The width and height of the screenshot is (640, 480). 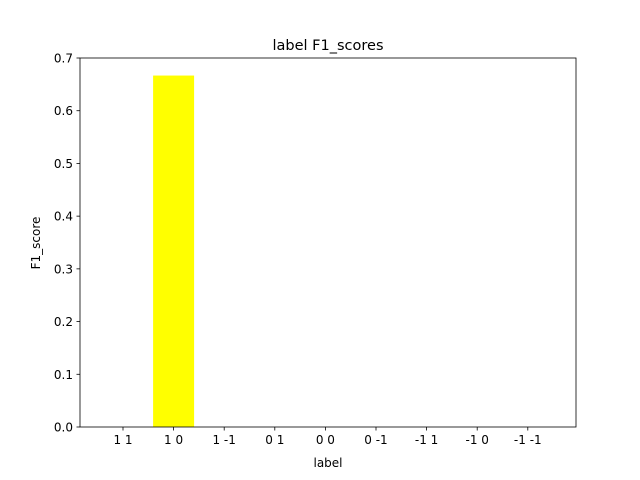 I want to click on x-tick-label-2: 1 -1, so click(x=223, y=440).